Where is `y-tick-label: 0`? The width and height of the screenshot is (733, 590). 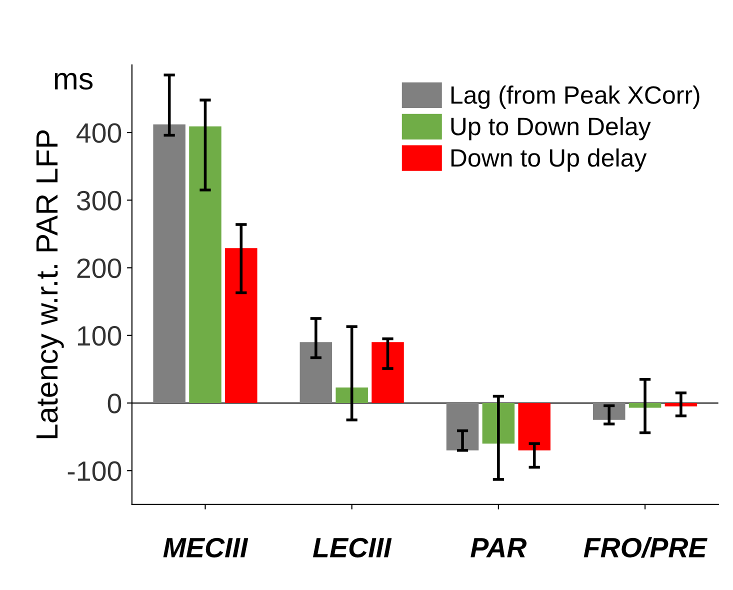 y-tick-label: 0 is located at coordinates (115, 404).